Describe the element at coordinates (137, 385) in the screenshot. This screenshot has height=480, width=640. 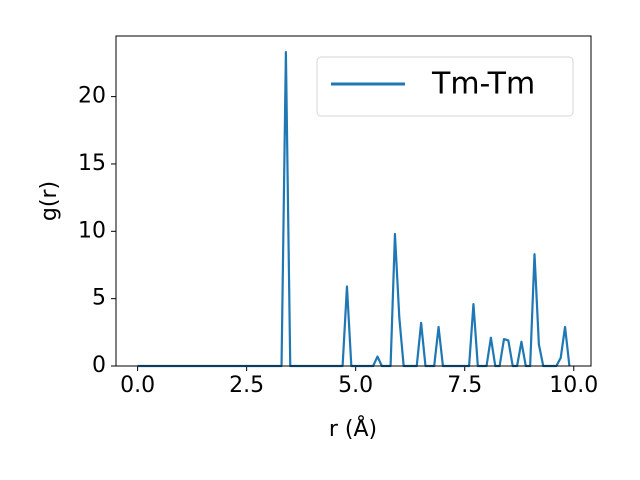
I see `x-tick-label: 0.0` at that location.